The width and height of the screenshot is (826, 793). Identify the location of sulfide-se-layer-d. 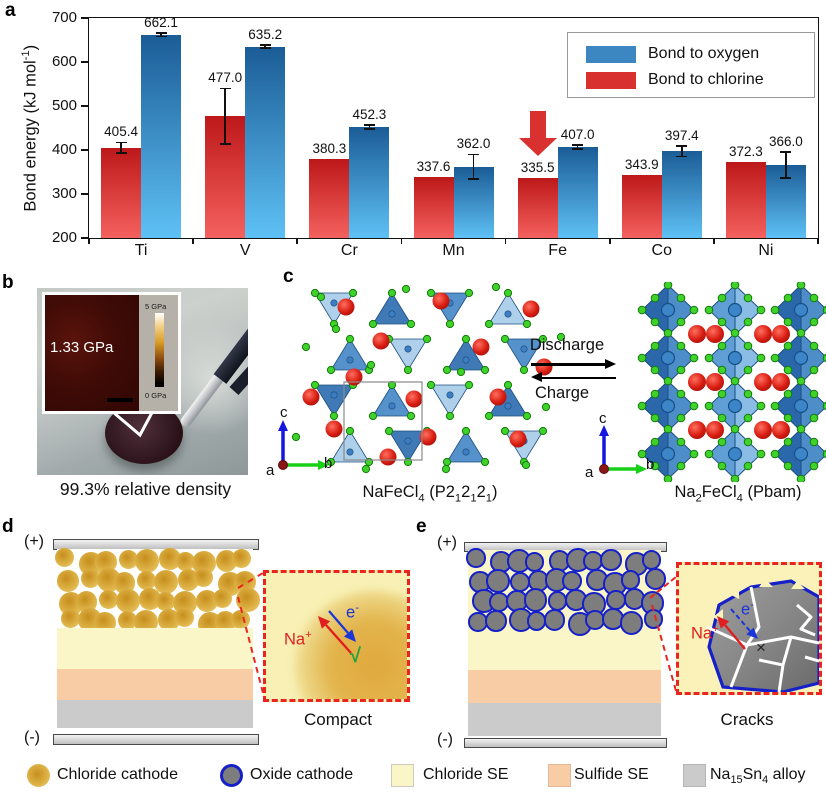
(155, 684).